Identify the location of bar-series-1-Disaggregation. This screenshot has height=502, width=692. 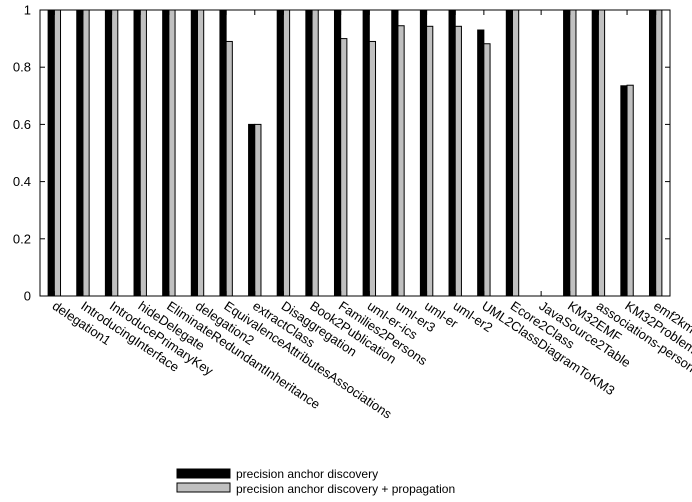
(280, 153).